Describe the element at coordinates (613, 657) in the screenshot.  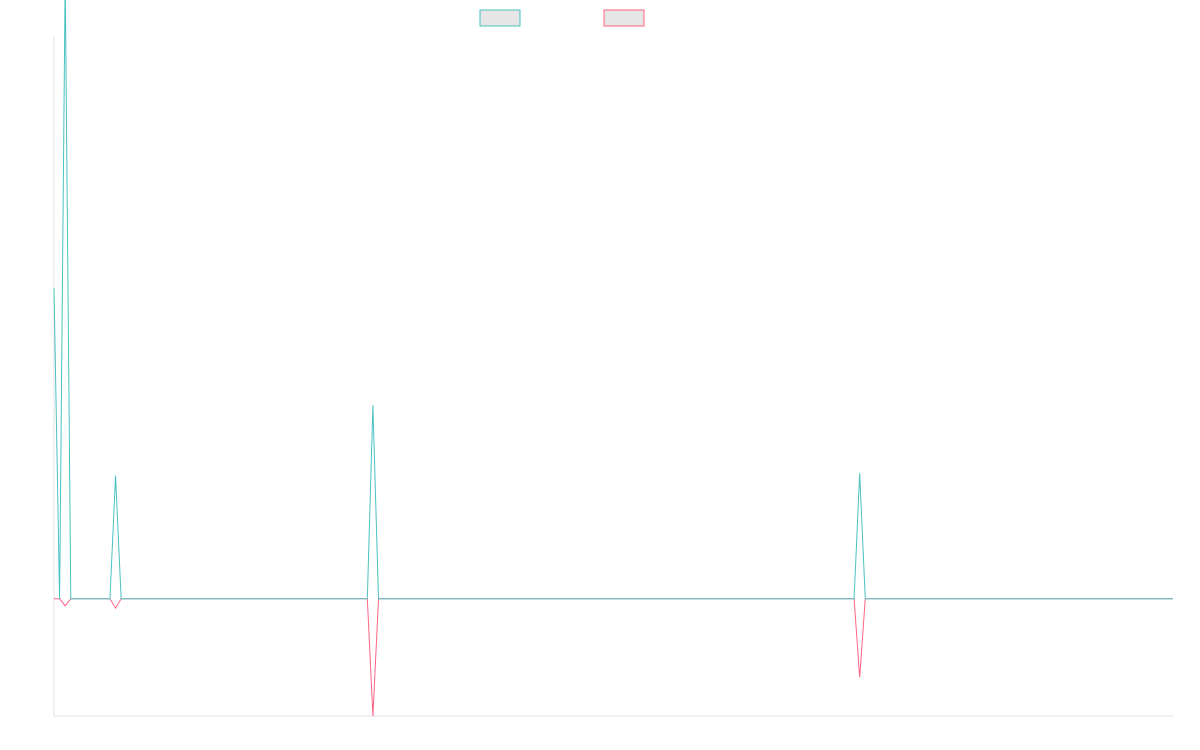
I see `series-2-line` at that location.